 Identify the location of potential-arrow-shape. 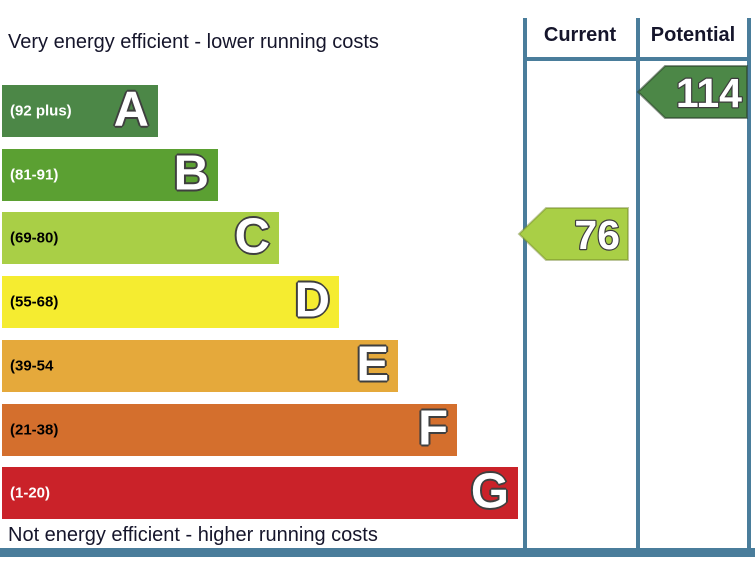
(692, 92).